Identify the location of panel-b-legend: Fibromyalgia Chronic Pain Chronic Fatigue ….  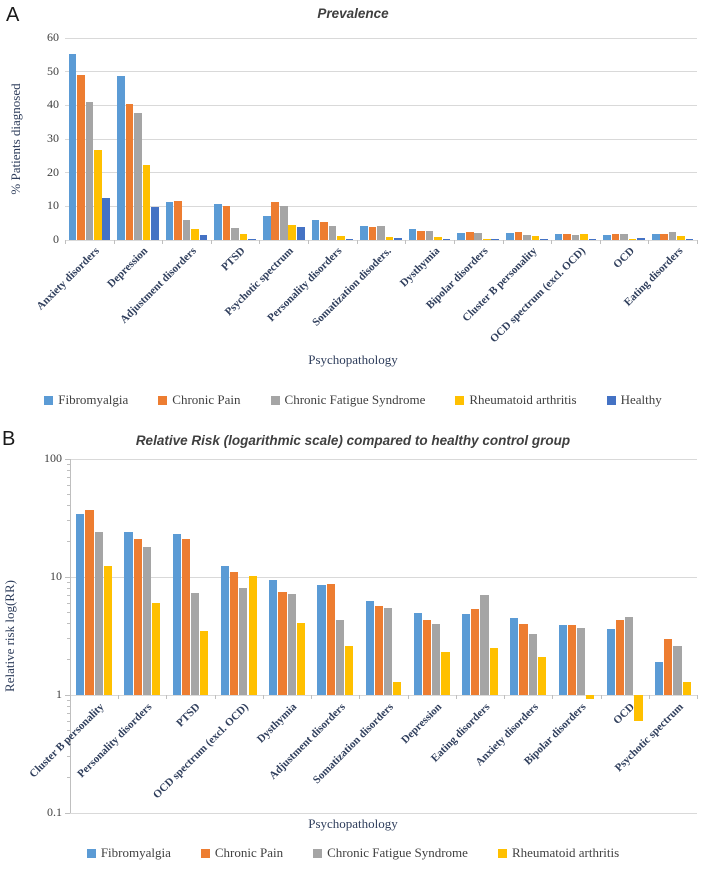
(353, 853).